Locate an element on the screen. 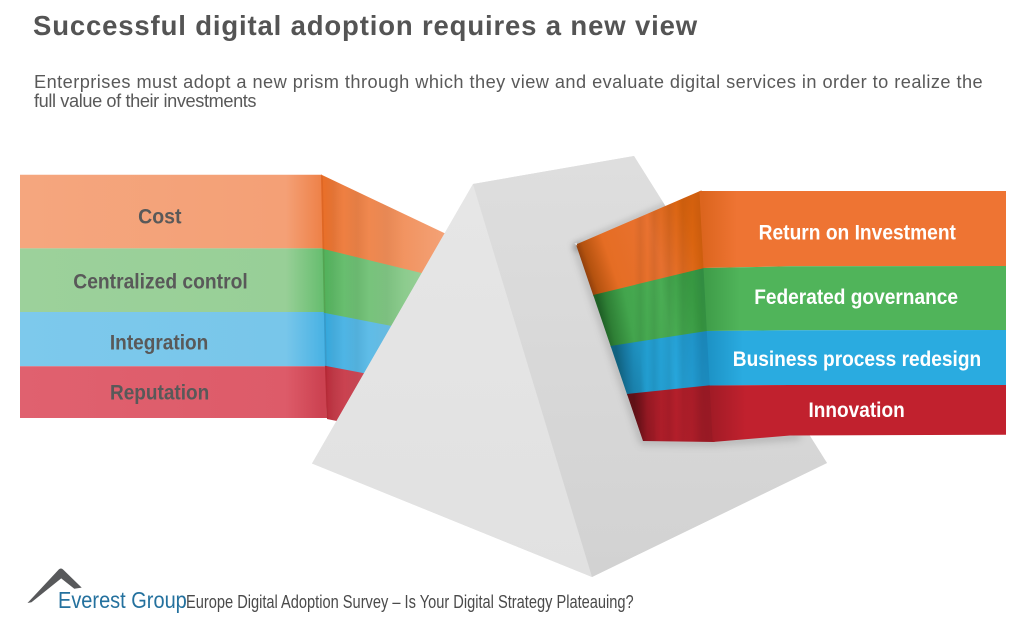 The height and width of the screenshot is (634, 1024). svg-text: Reputation is located at coordinates (159, 392).